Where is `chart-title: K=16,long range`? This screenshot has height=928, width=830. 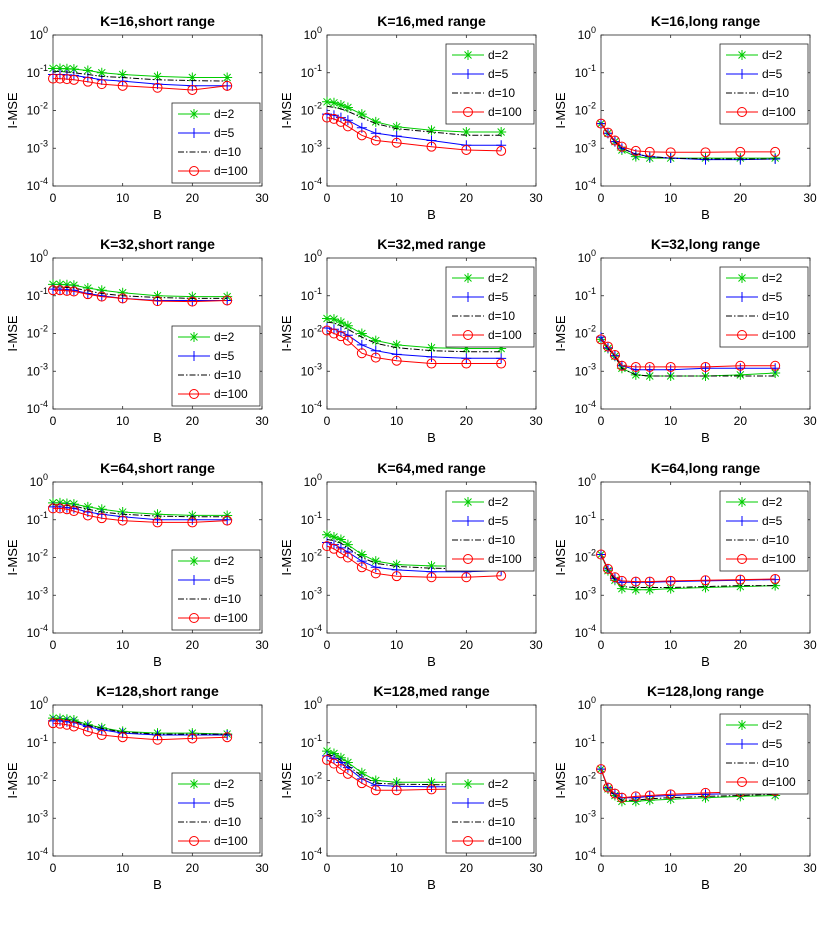 chart-title: K=16,long range is located at coordinates (706, 21).